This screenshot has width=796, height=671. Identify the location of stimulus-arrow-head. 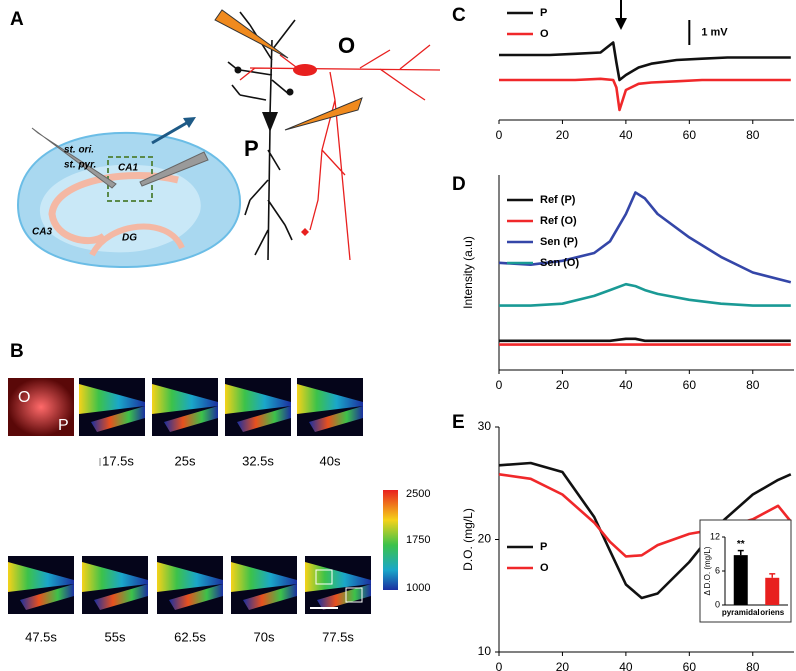
(621, 24).